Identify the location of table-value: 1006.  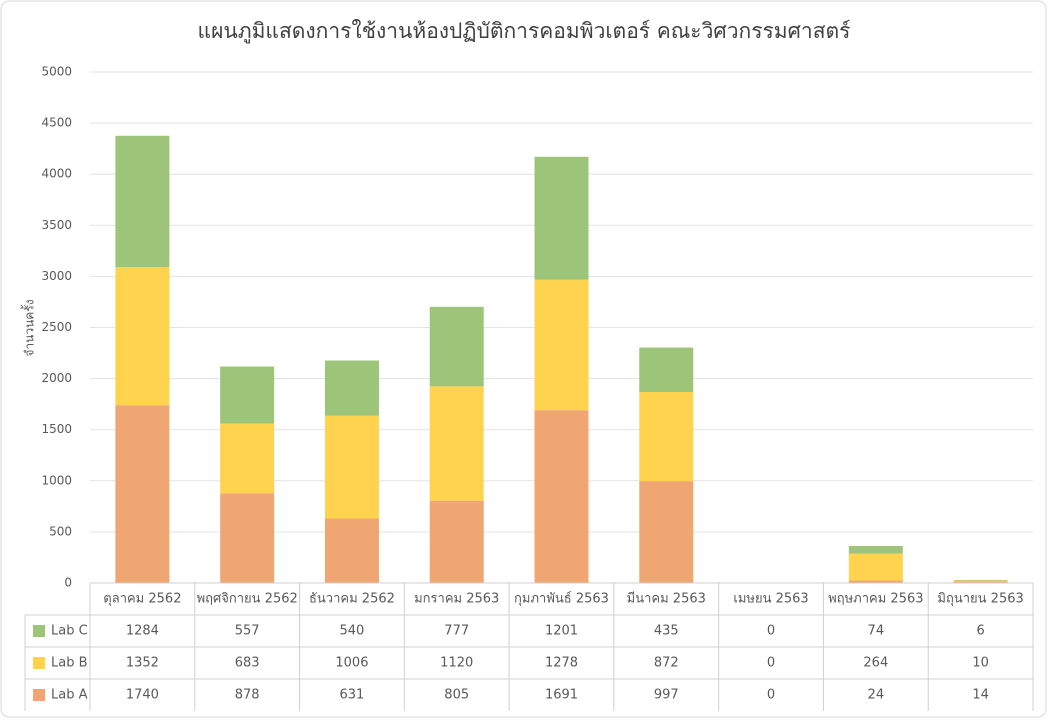
(351, 663).